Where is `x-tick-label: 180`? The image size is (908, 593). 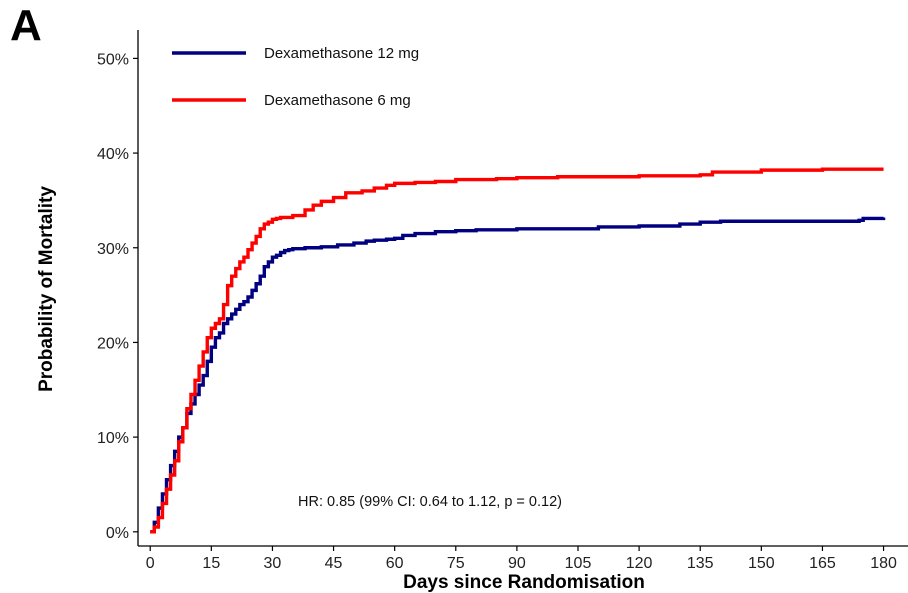
x-tick-label: 180 is located at coordinates (883, 563).